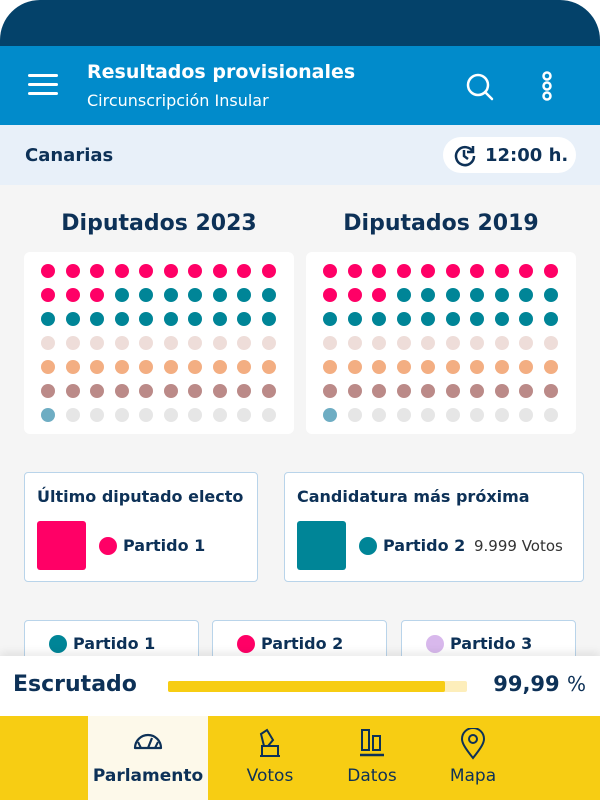  Describe the element at coordinates (372, 758) in the screenshot. I see `tab-datos: Datos` at that location.